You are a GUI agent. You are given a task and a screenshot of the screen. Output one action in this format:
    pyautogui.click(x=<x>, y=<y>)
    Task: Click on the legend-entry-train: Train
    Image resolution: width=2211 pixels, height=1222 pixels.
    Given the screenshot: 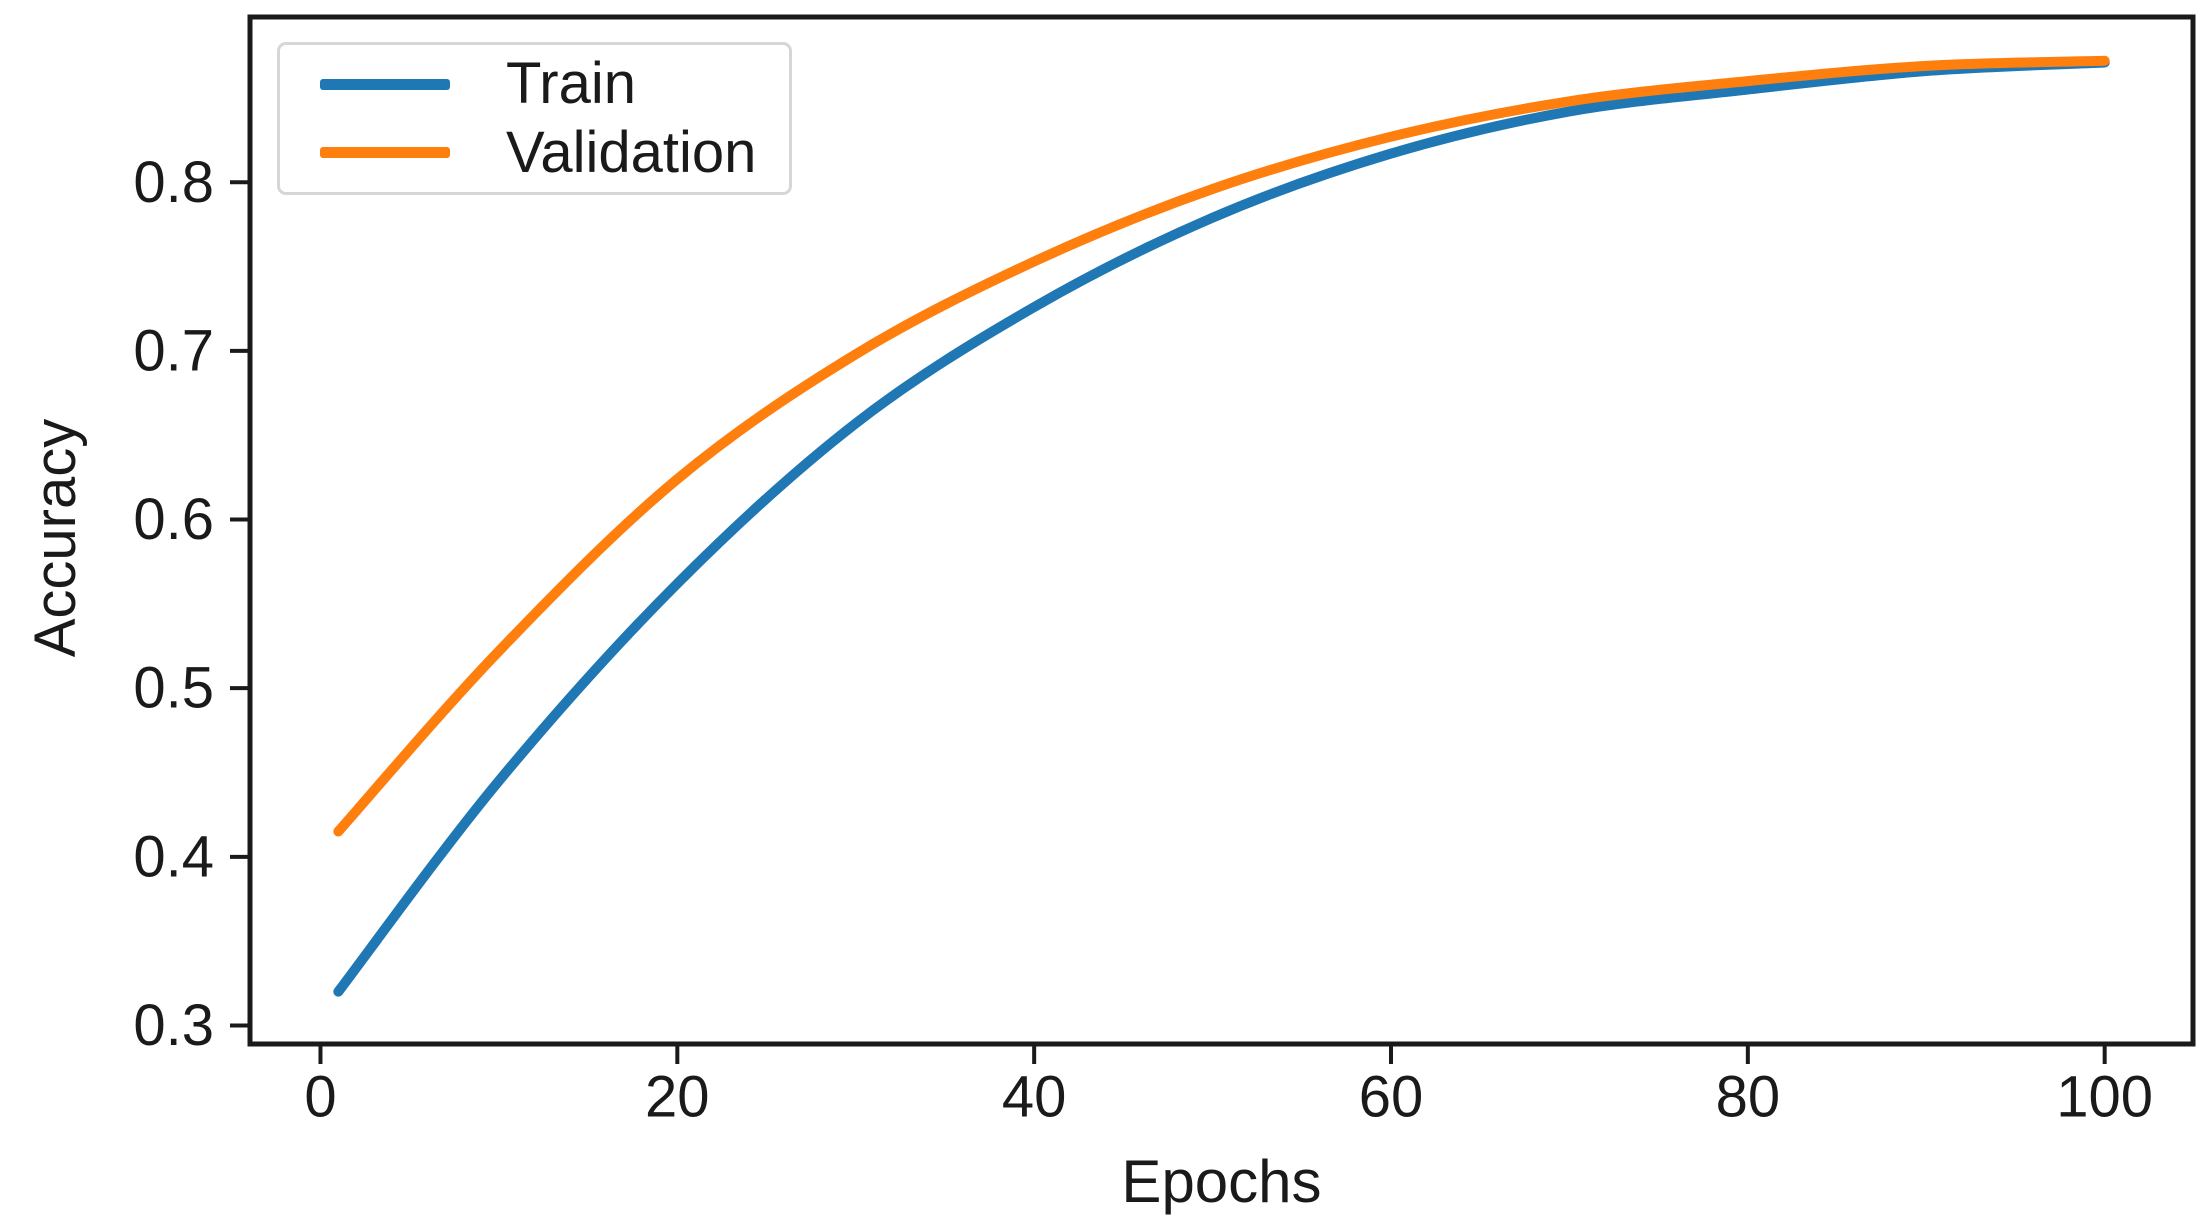 What is the action you would take?
    pyautogui.click(x=534, y=84)
    